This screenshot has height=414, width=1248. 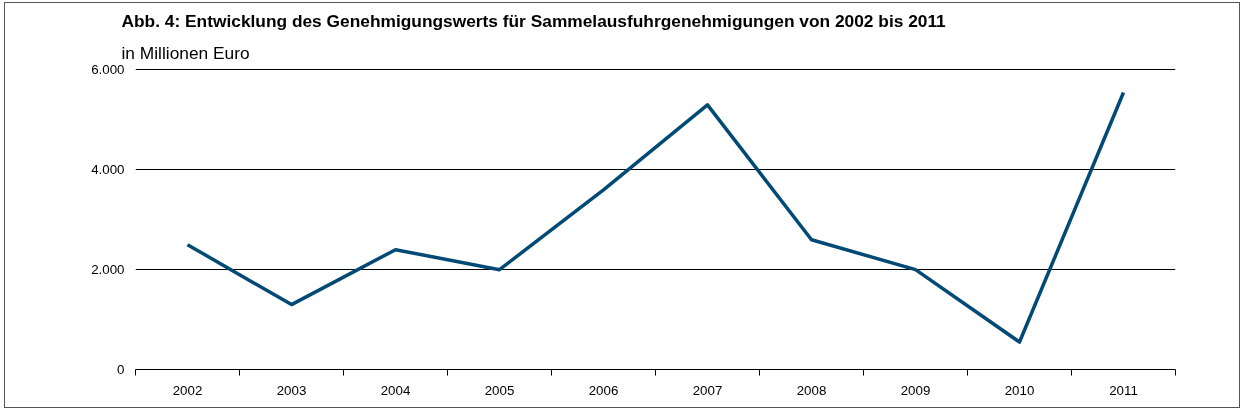 What do you see at coordinates (811, 390) in the screenshot?
I see `x-tick-label: 2008` at bounding box center [811, 390].